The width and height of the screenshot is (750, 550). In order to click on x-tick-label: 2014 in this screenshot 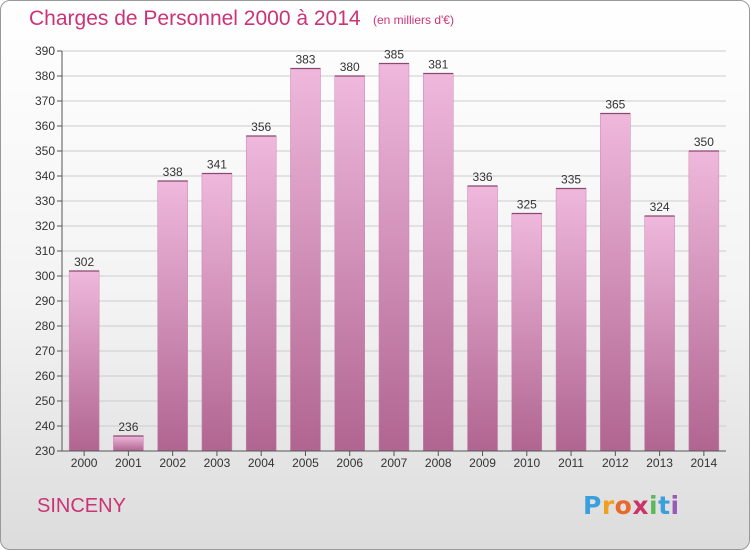, I will do `click(704, 463)`.